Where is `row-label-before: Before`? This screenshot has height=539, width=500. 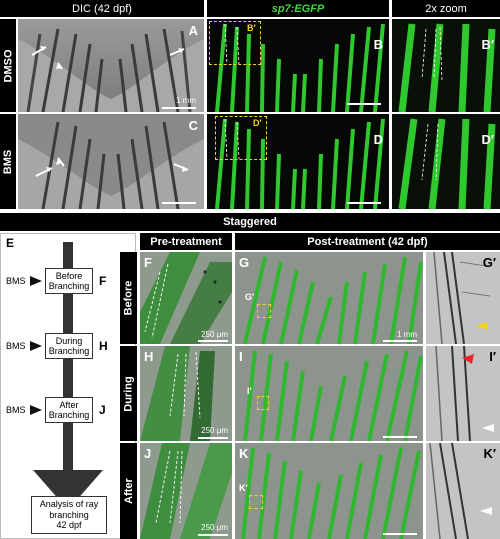 row-label-before: Before is located at coordinates (128, 298).